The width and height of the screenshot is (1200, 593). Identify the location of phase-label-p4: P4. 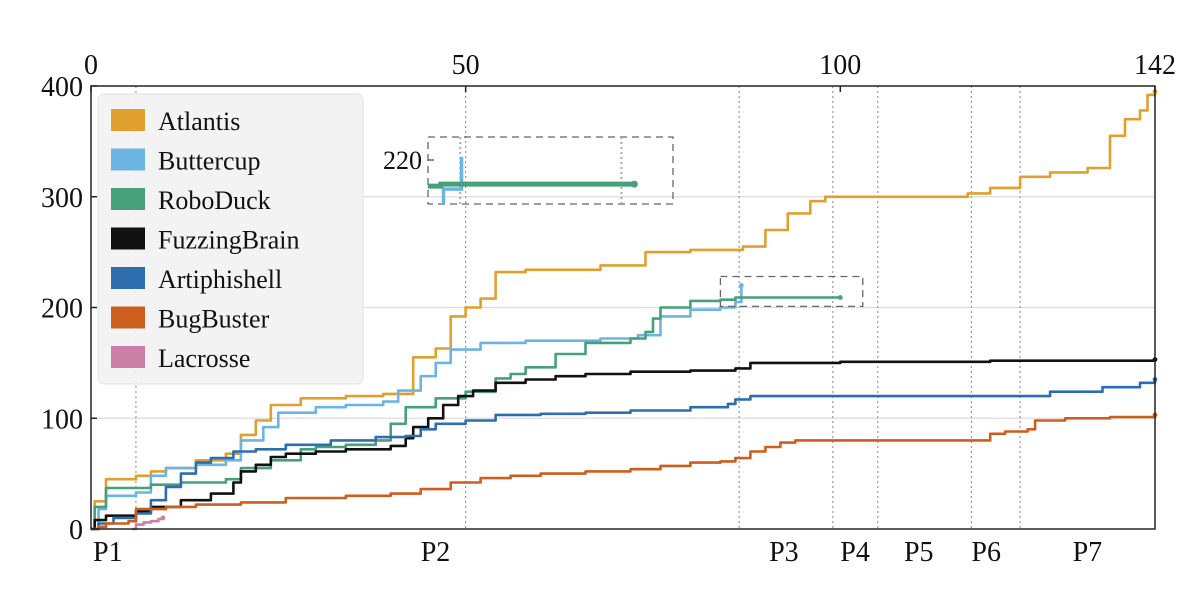
(855, 552).